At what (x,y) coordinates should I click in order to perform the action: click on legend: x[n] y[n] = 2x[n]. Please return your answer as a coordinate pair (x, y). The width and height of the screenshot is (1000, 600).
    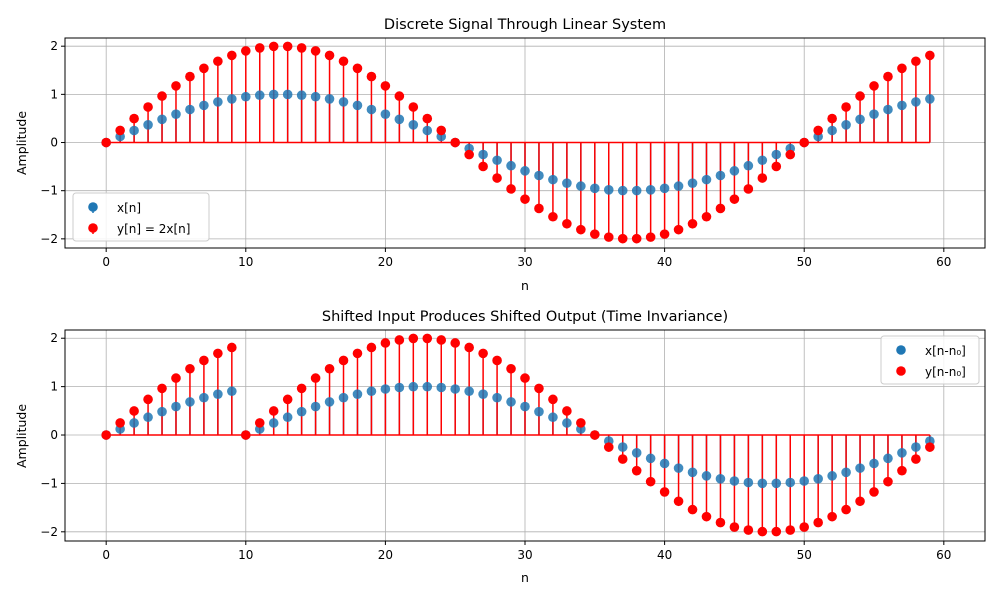
    Looking at the image, I should click on (141, 217).